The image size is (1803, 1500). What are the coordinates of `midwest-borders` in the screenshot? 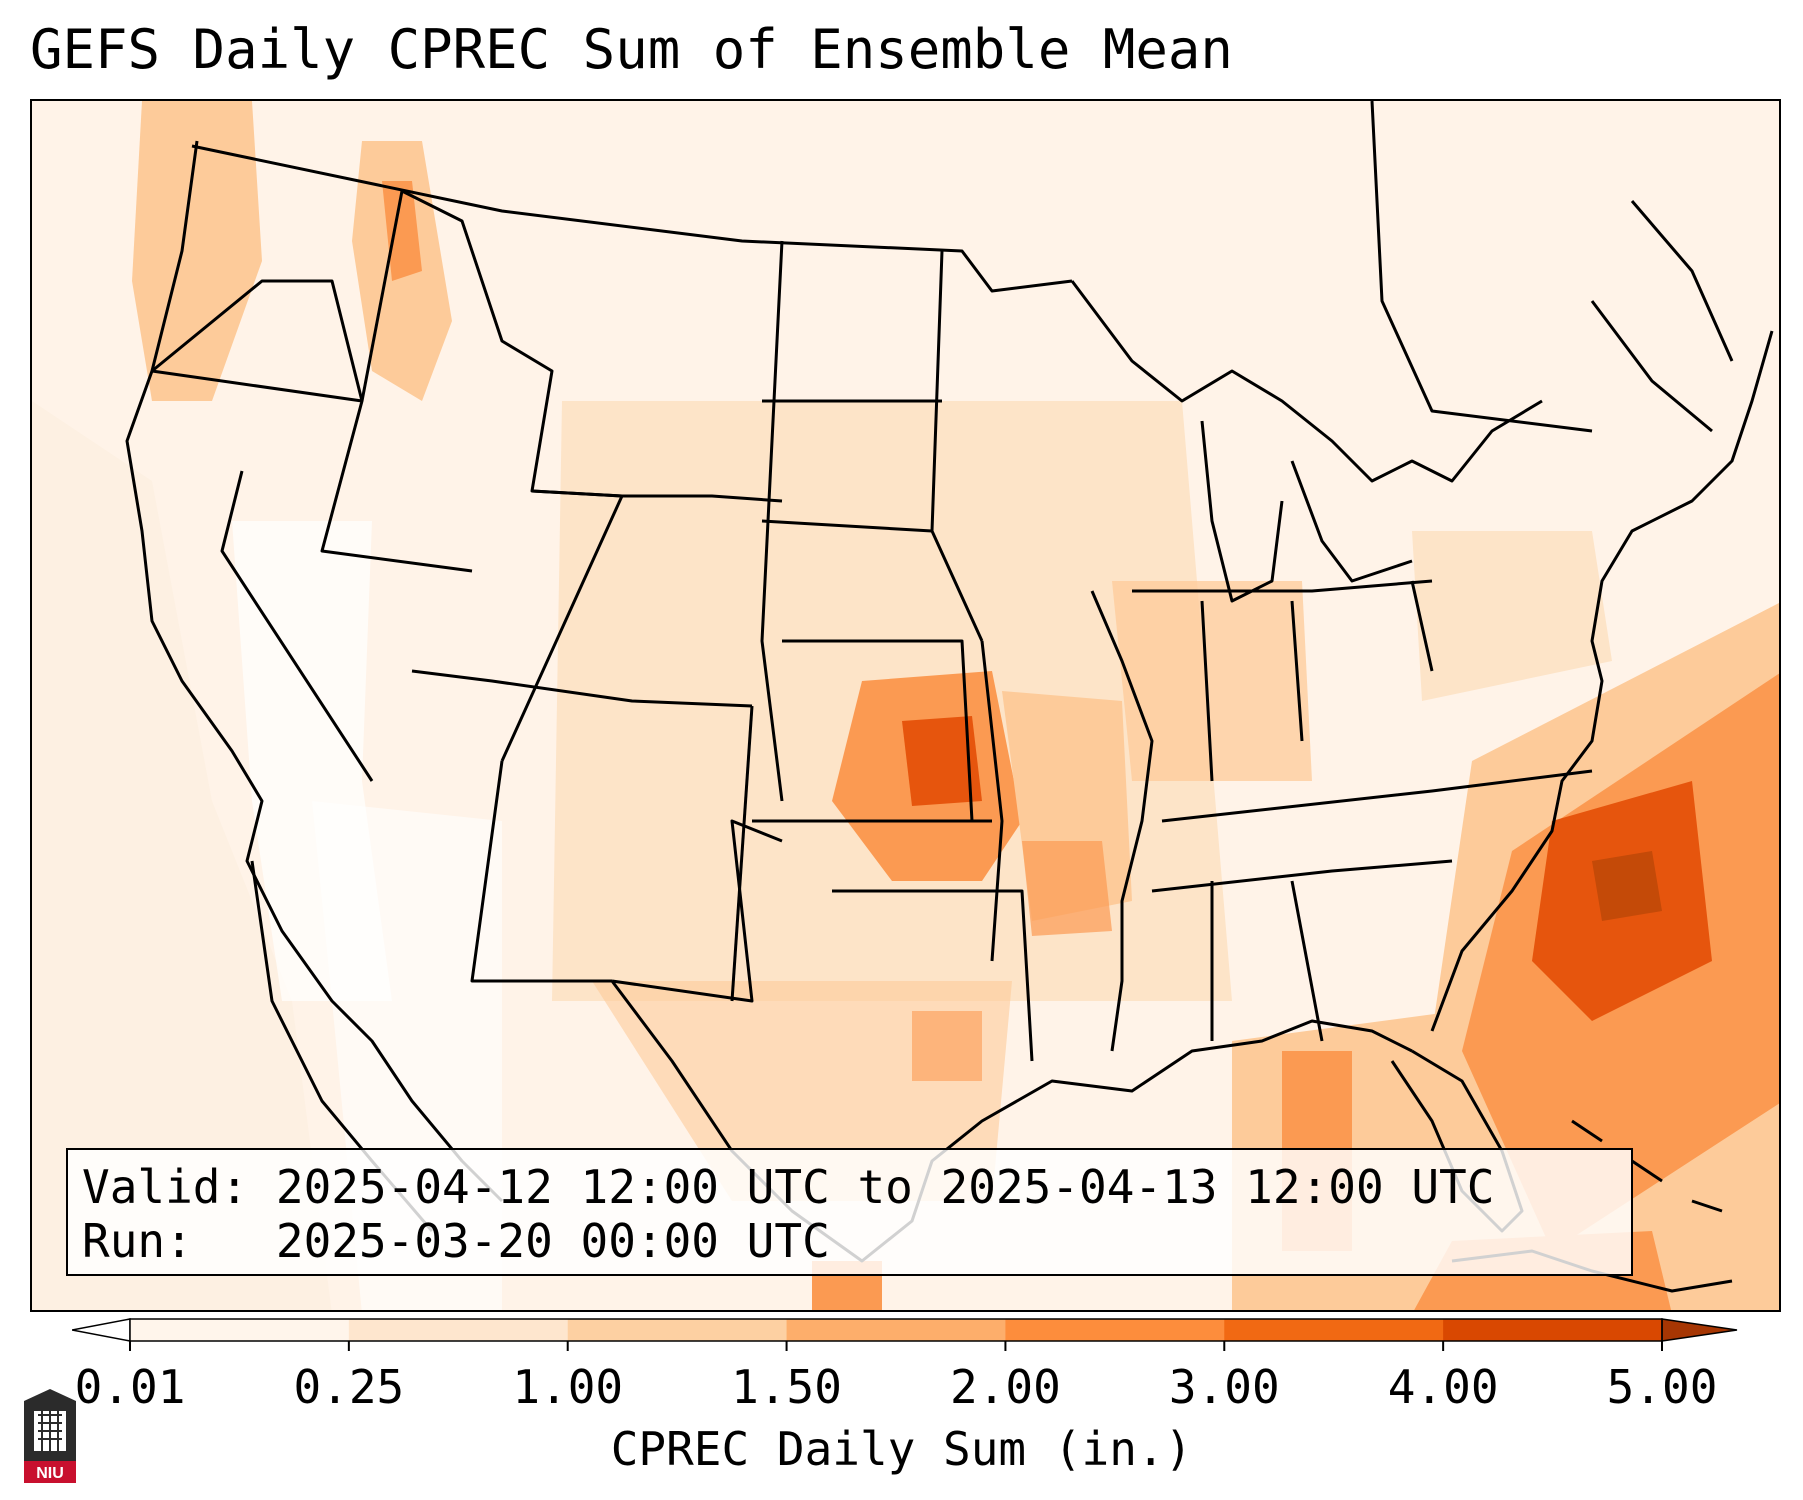 It's located at (1317, 681).